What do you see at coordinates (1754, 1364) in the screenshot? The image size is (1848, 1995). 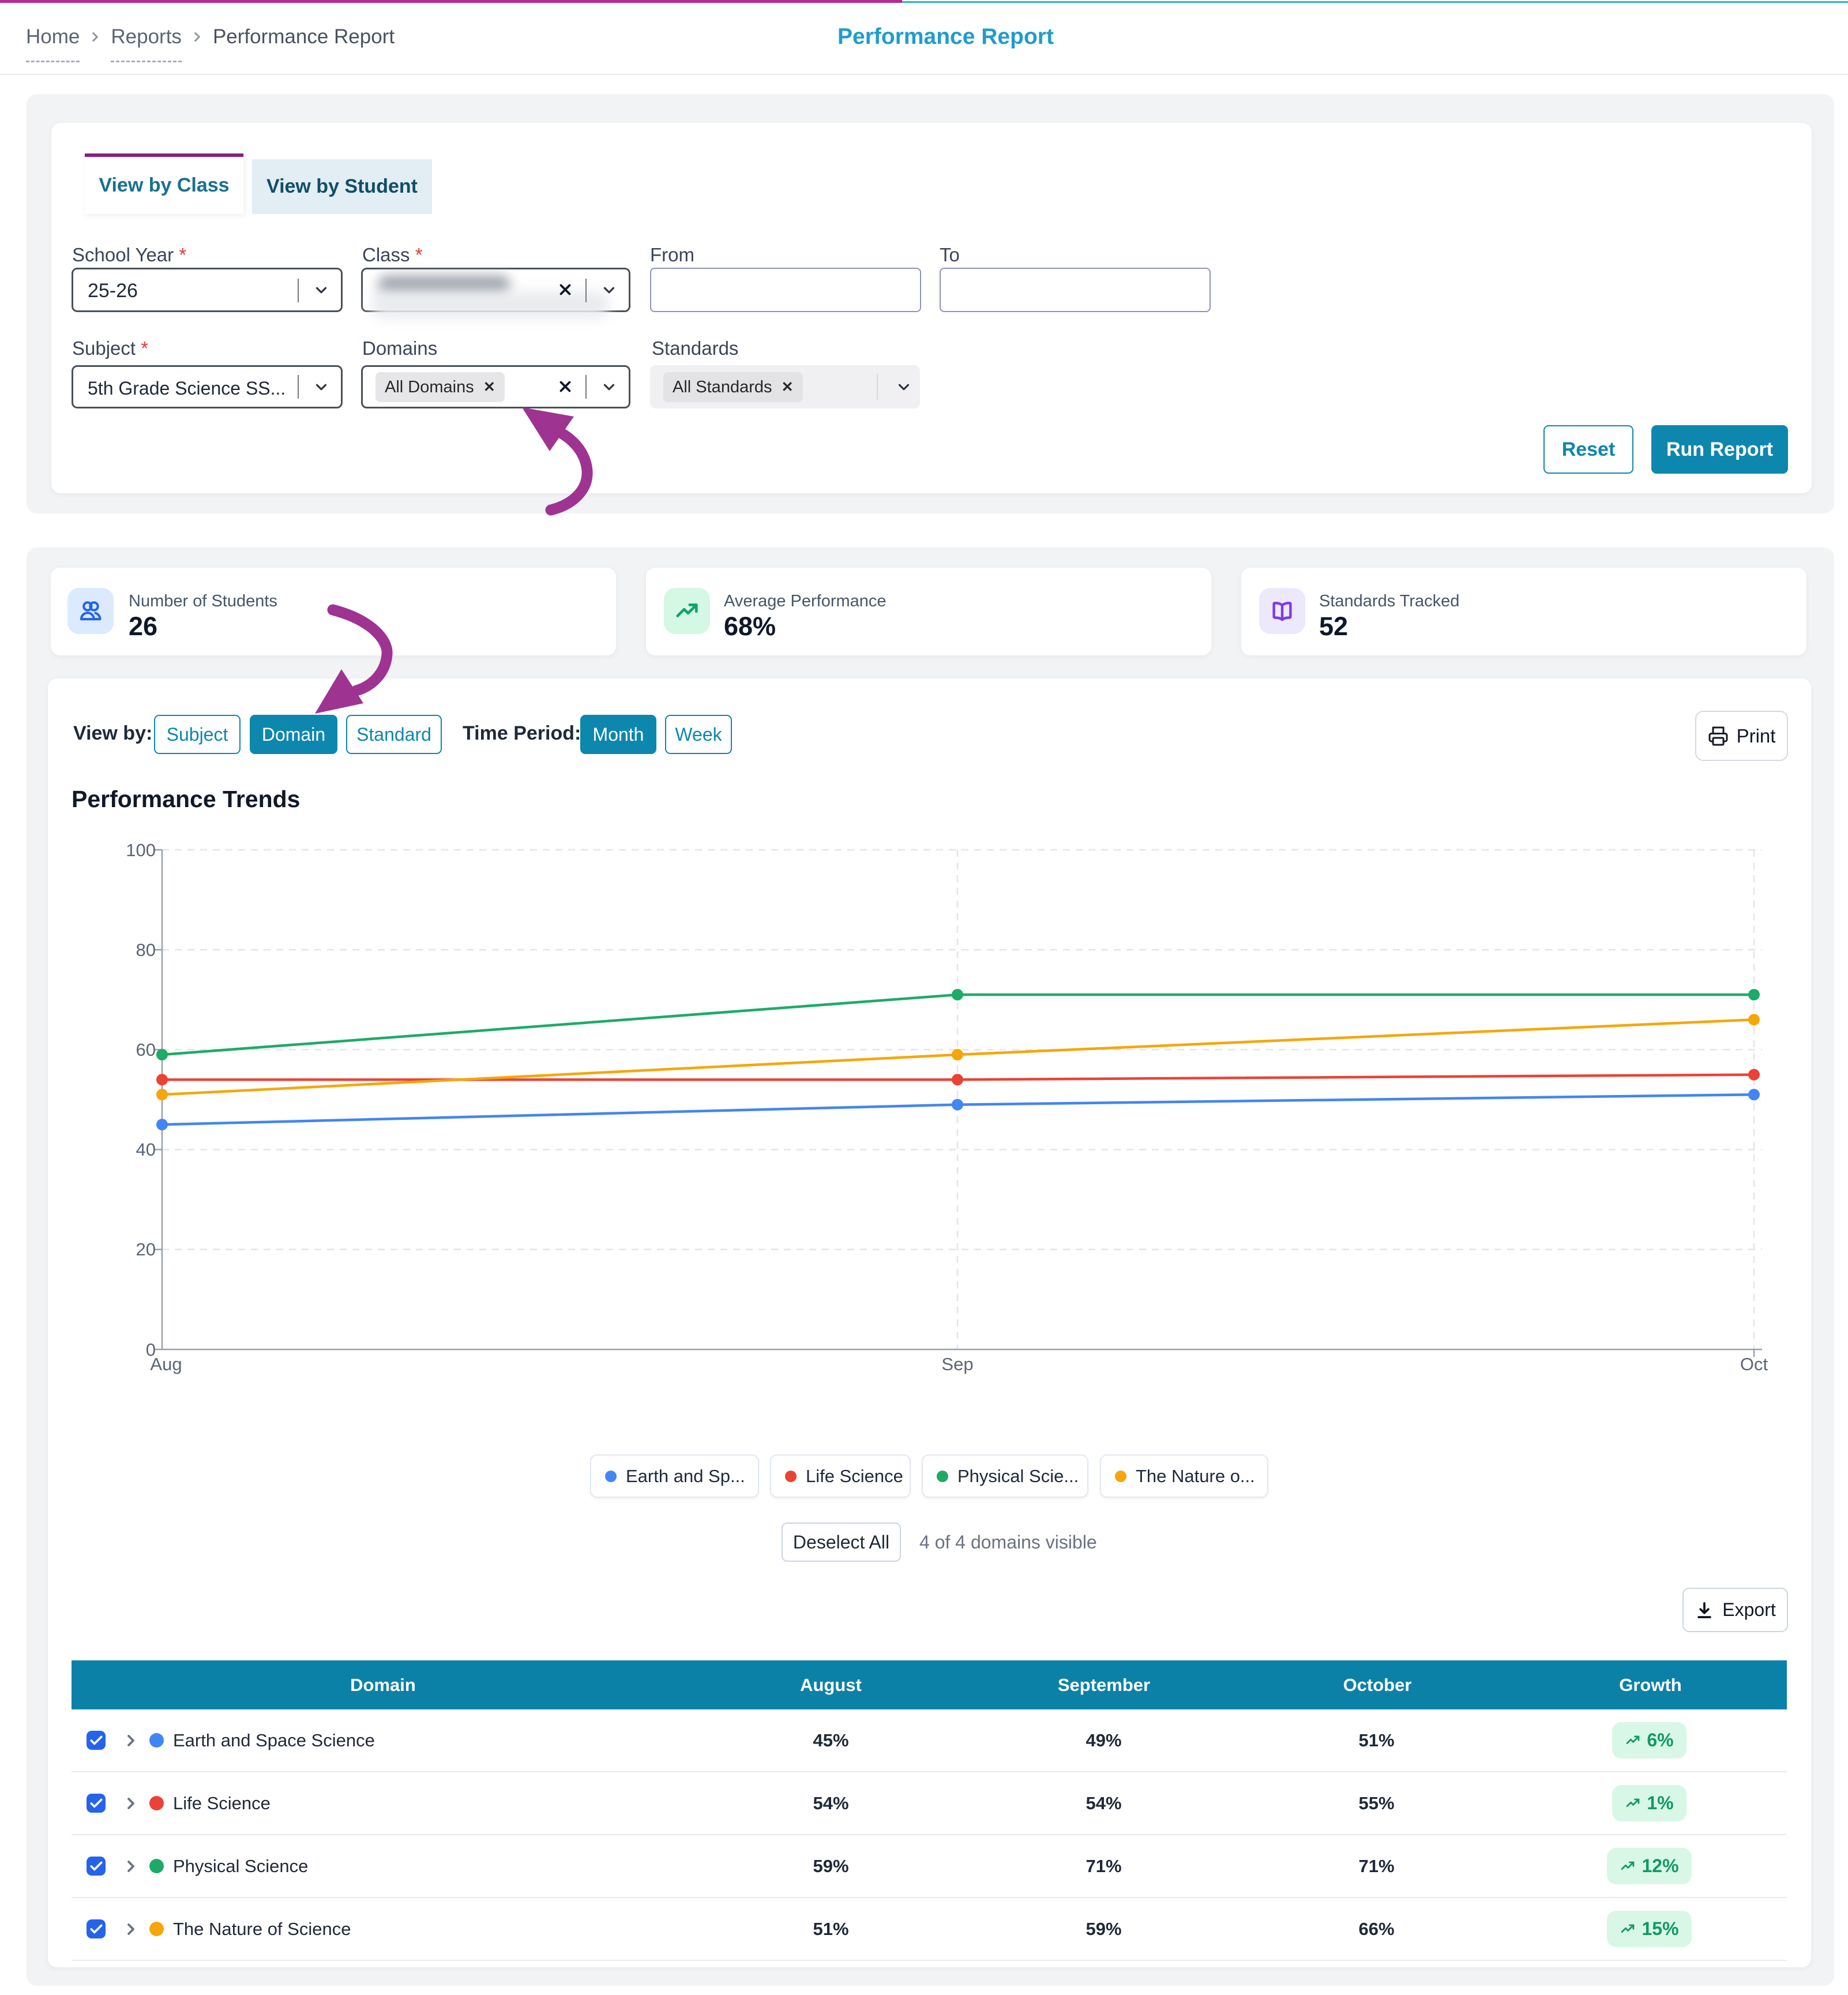 I see `svg-text: Oct` at bounding box center [1754, 1364].